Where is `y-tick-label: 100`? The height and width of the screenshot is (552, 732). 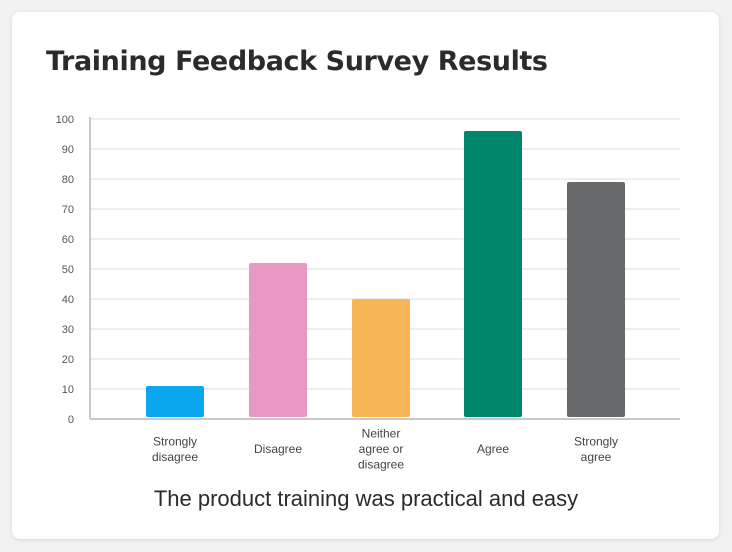
y-tick-label: 100 is located at coordinates (65, 120).